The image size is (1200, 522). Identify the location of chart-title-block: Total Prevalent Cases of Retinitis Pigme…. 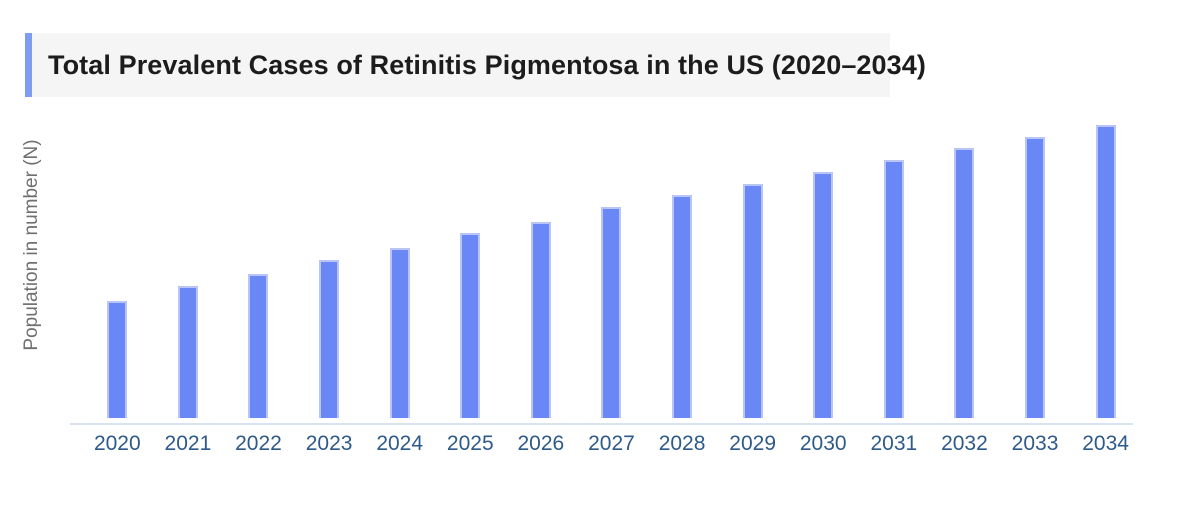
(475, 65).